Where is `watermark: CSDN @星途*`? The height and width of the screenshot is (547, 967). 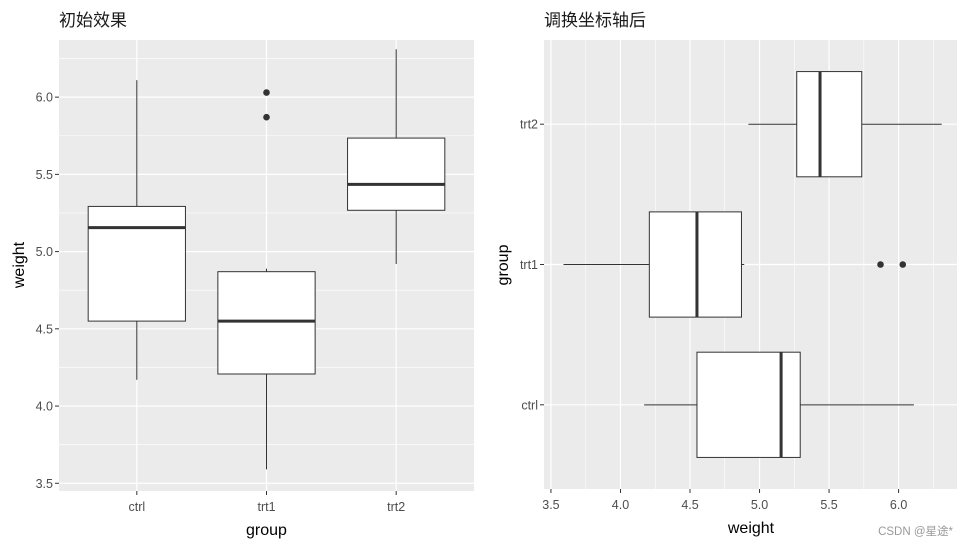 watermark: CSDN @星途* is located at coordinates (915, 531).